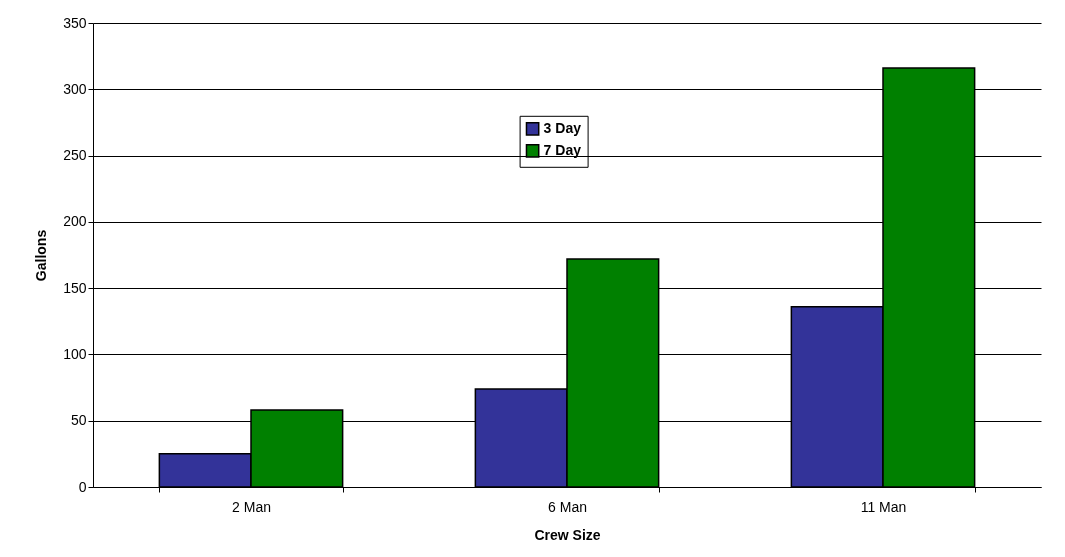  Describe the element at coordinates (75, 22) in the screenshot. I see `y-tick-label: 350` at that location.